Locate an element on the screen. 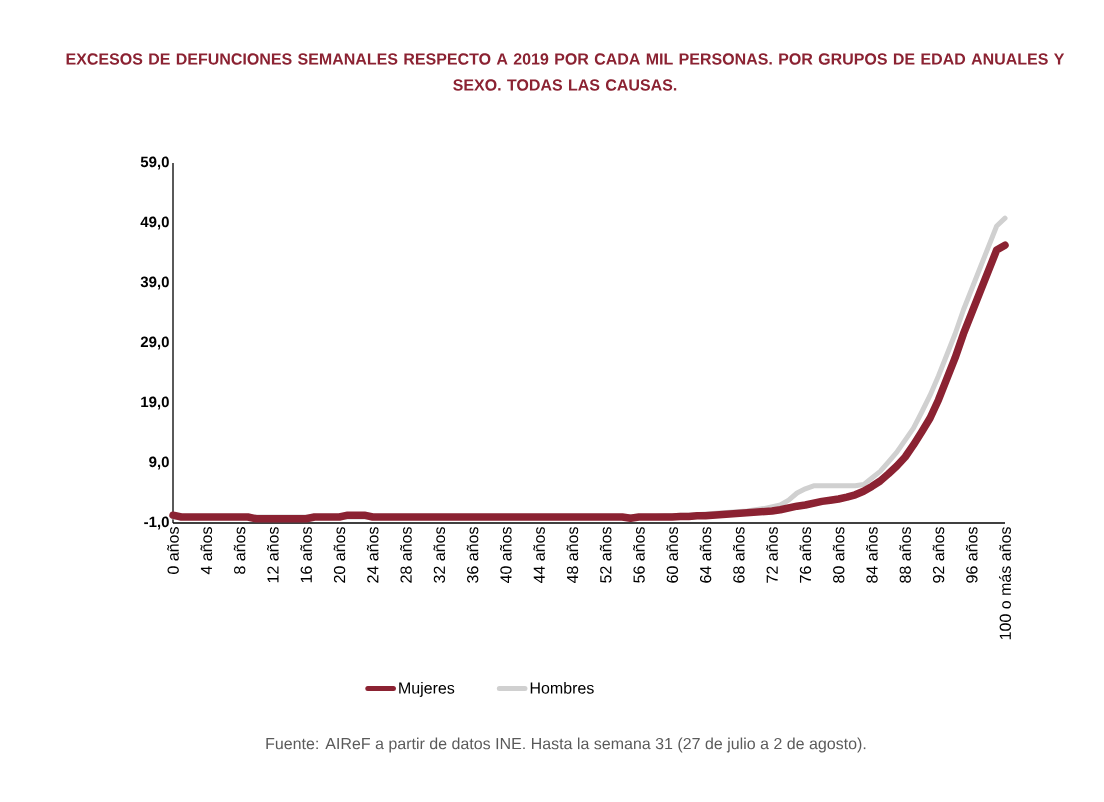 This screenshot has width=1104, height=802. y-tick-label: 19,0 is located at coordinates (155, 403).